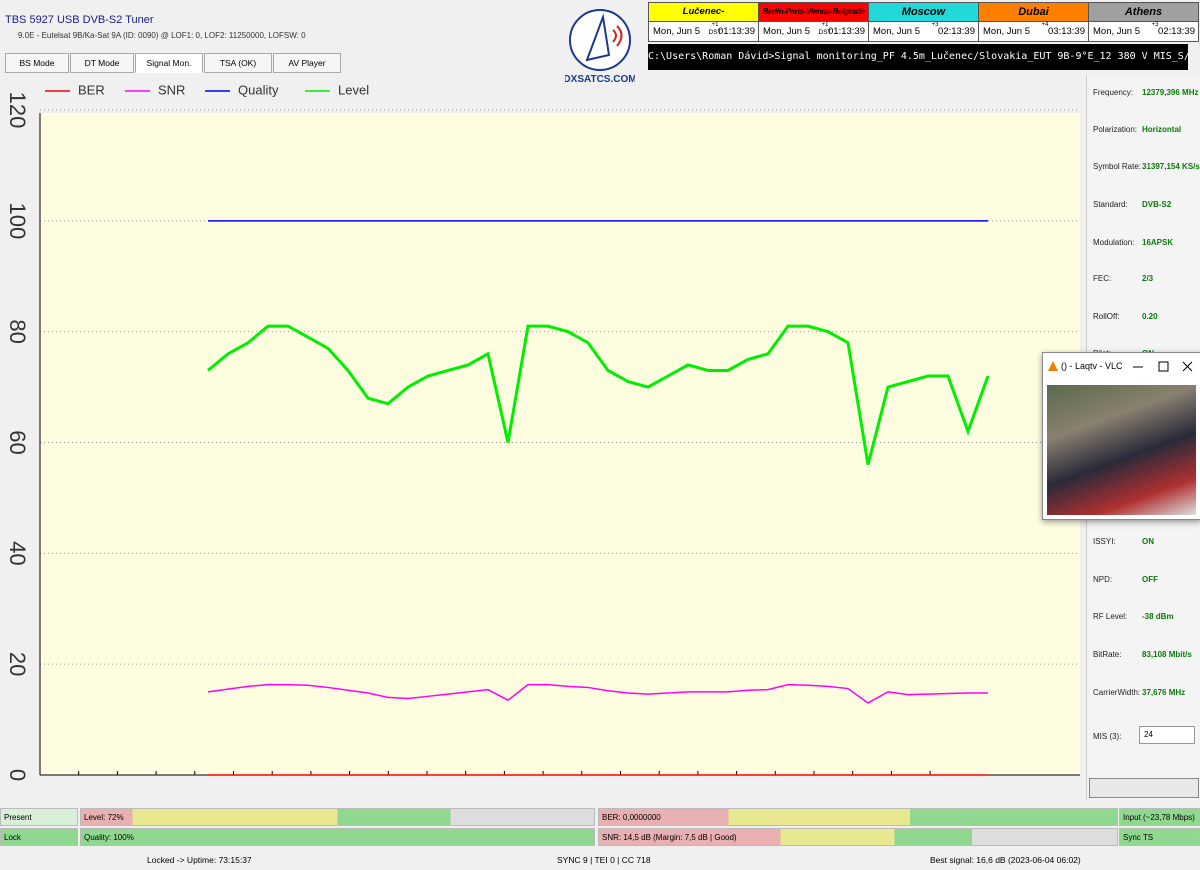  I want to click on field-label: Standard:, so click(1110, 204).